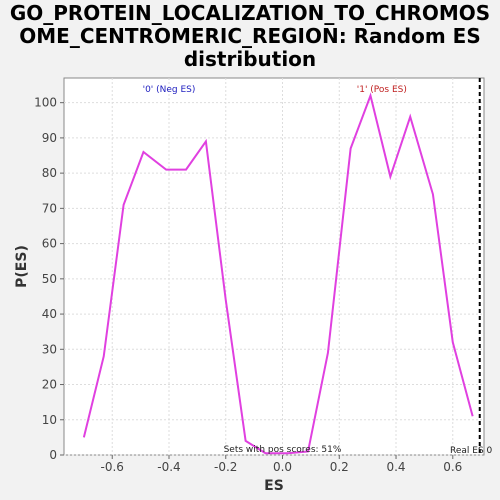 This screenshot has width=500, height=500. Describe the element at coordinates (45, 103) in the screenshot. I see `y-tick-label: 100` at that location.